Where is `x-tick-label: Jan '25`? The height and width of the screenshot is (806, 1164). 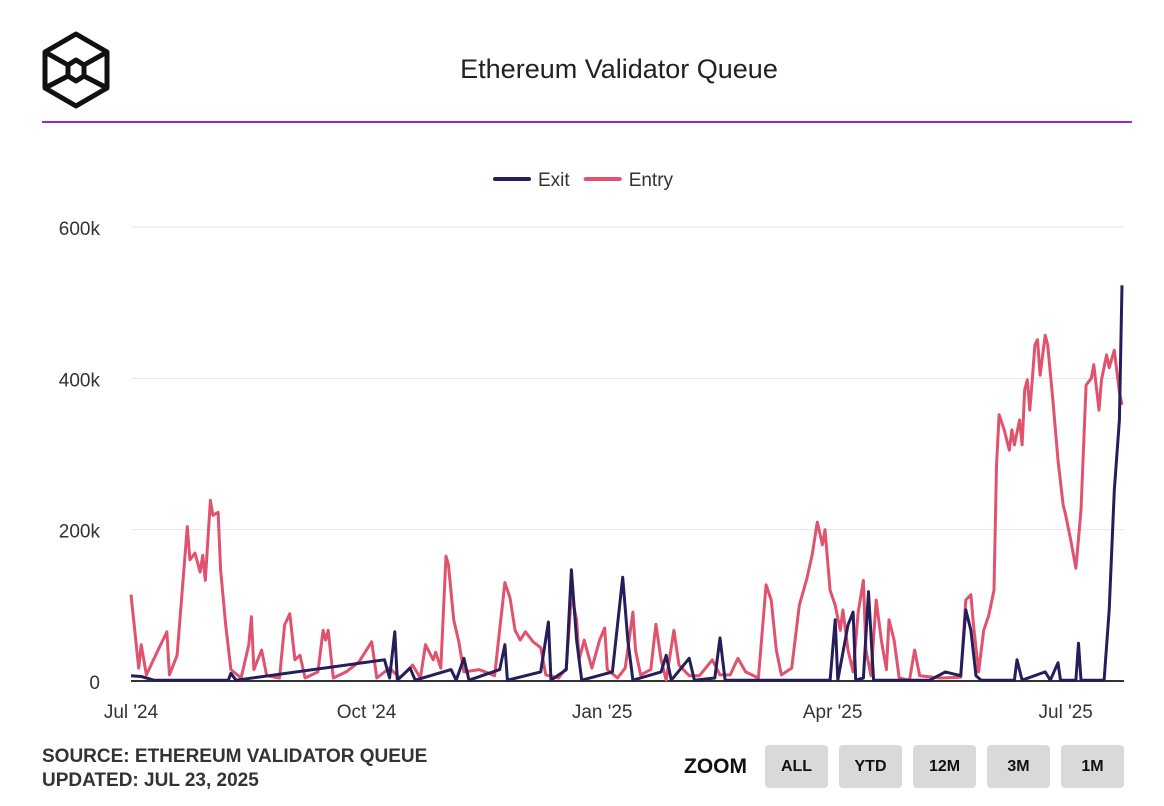 x-tick-label: Jan '25 is located at coordinates (602, 712).